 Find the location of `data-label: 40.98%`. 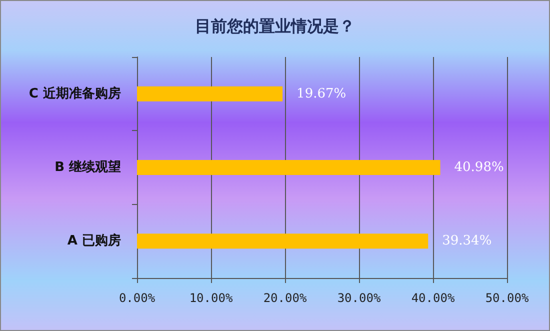

data-label: 40.98% is located at coordinates (479, 167).